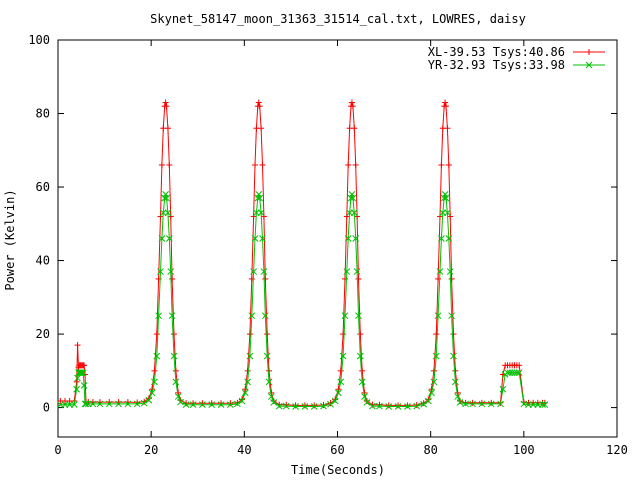 The height and width of the screenshot is (480, 640). Describe the element at coordinates (338, 470) in the screenshot. I see `x-axis-label: Time(Seconds)` at that location.